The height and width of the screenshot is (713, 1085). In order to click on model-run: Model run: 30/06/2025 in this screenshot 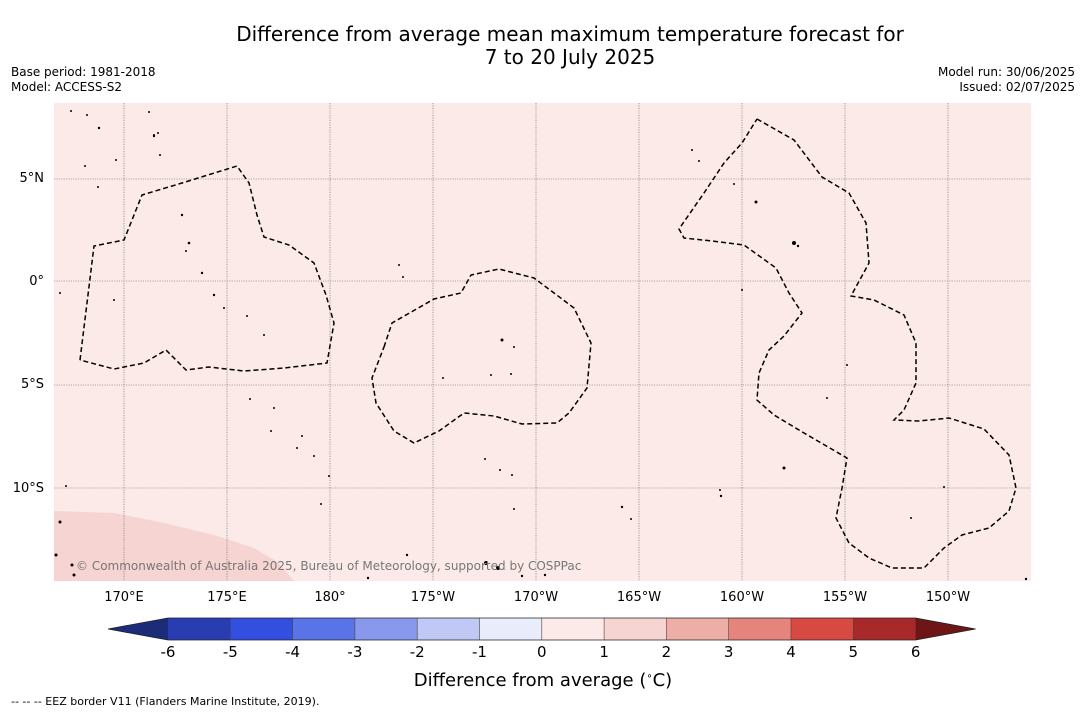, I will do `click(1006, 72)`.